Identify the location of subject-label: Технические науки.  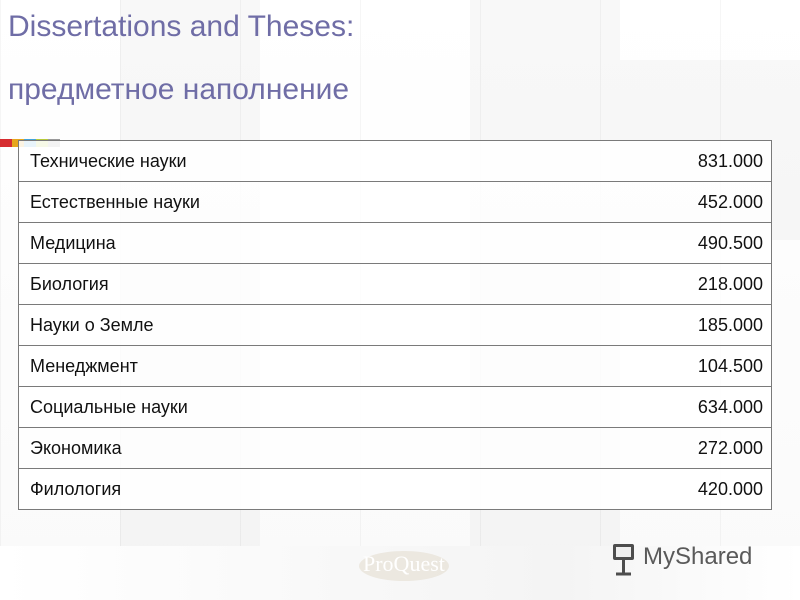
(164, 161).